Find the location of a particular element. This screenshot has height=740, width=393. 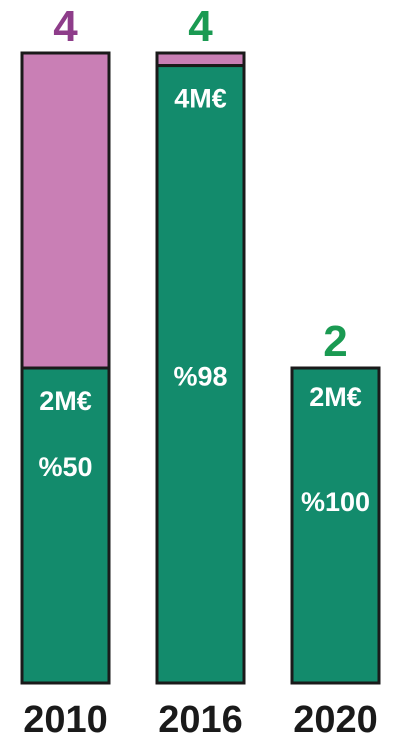

bar-total-label: 2 is located at coordinates (335, 341).